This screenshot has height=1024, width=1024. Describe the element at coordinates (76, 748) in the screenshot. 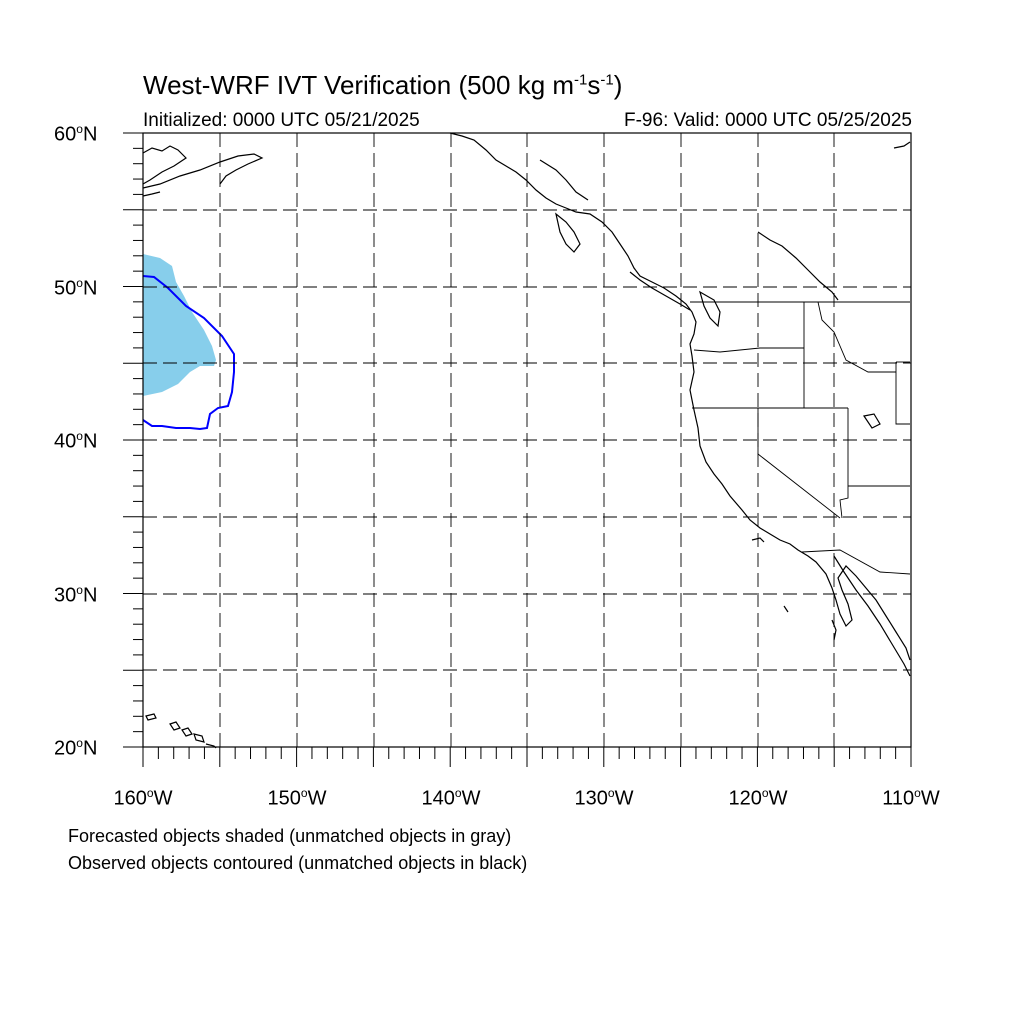

I see `lat-label-20: 20oN` at that location.